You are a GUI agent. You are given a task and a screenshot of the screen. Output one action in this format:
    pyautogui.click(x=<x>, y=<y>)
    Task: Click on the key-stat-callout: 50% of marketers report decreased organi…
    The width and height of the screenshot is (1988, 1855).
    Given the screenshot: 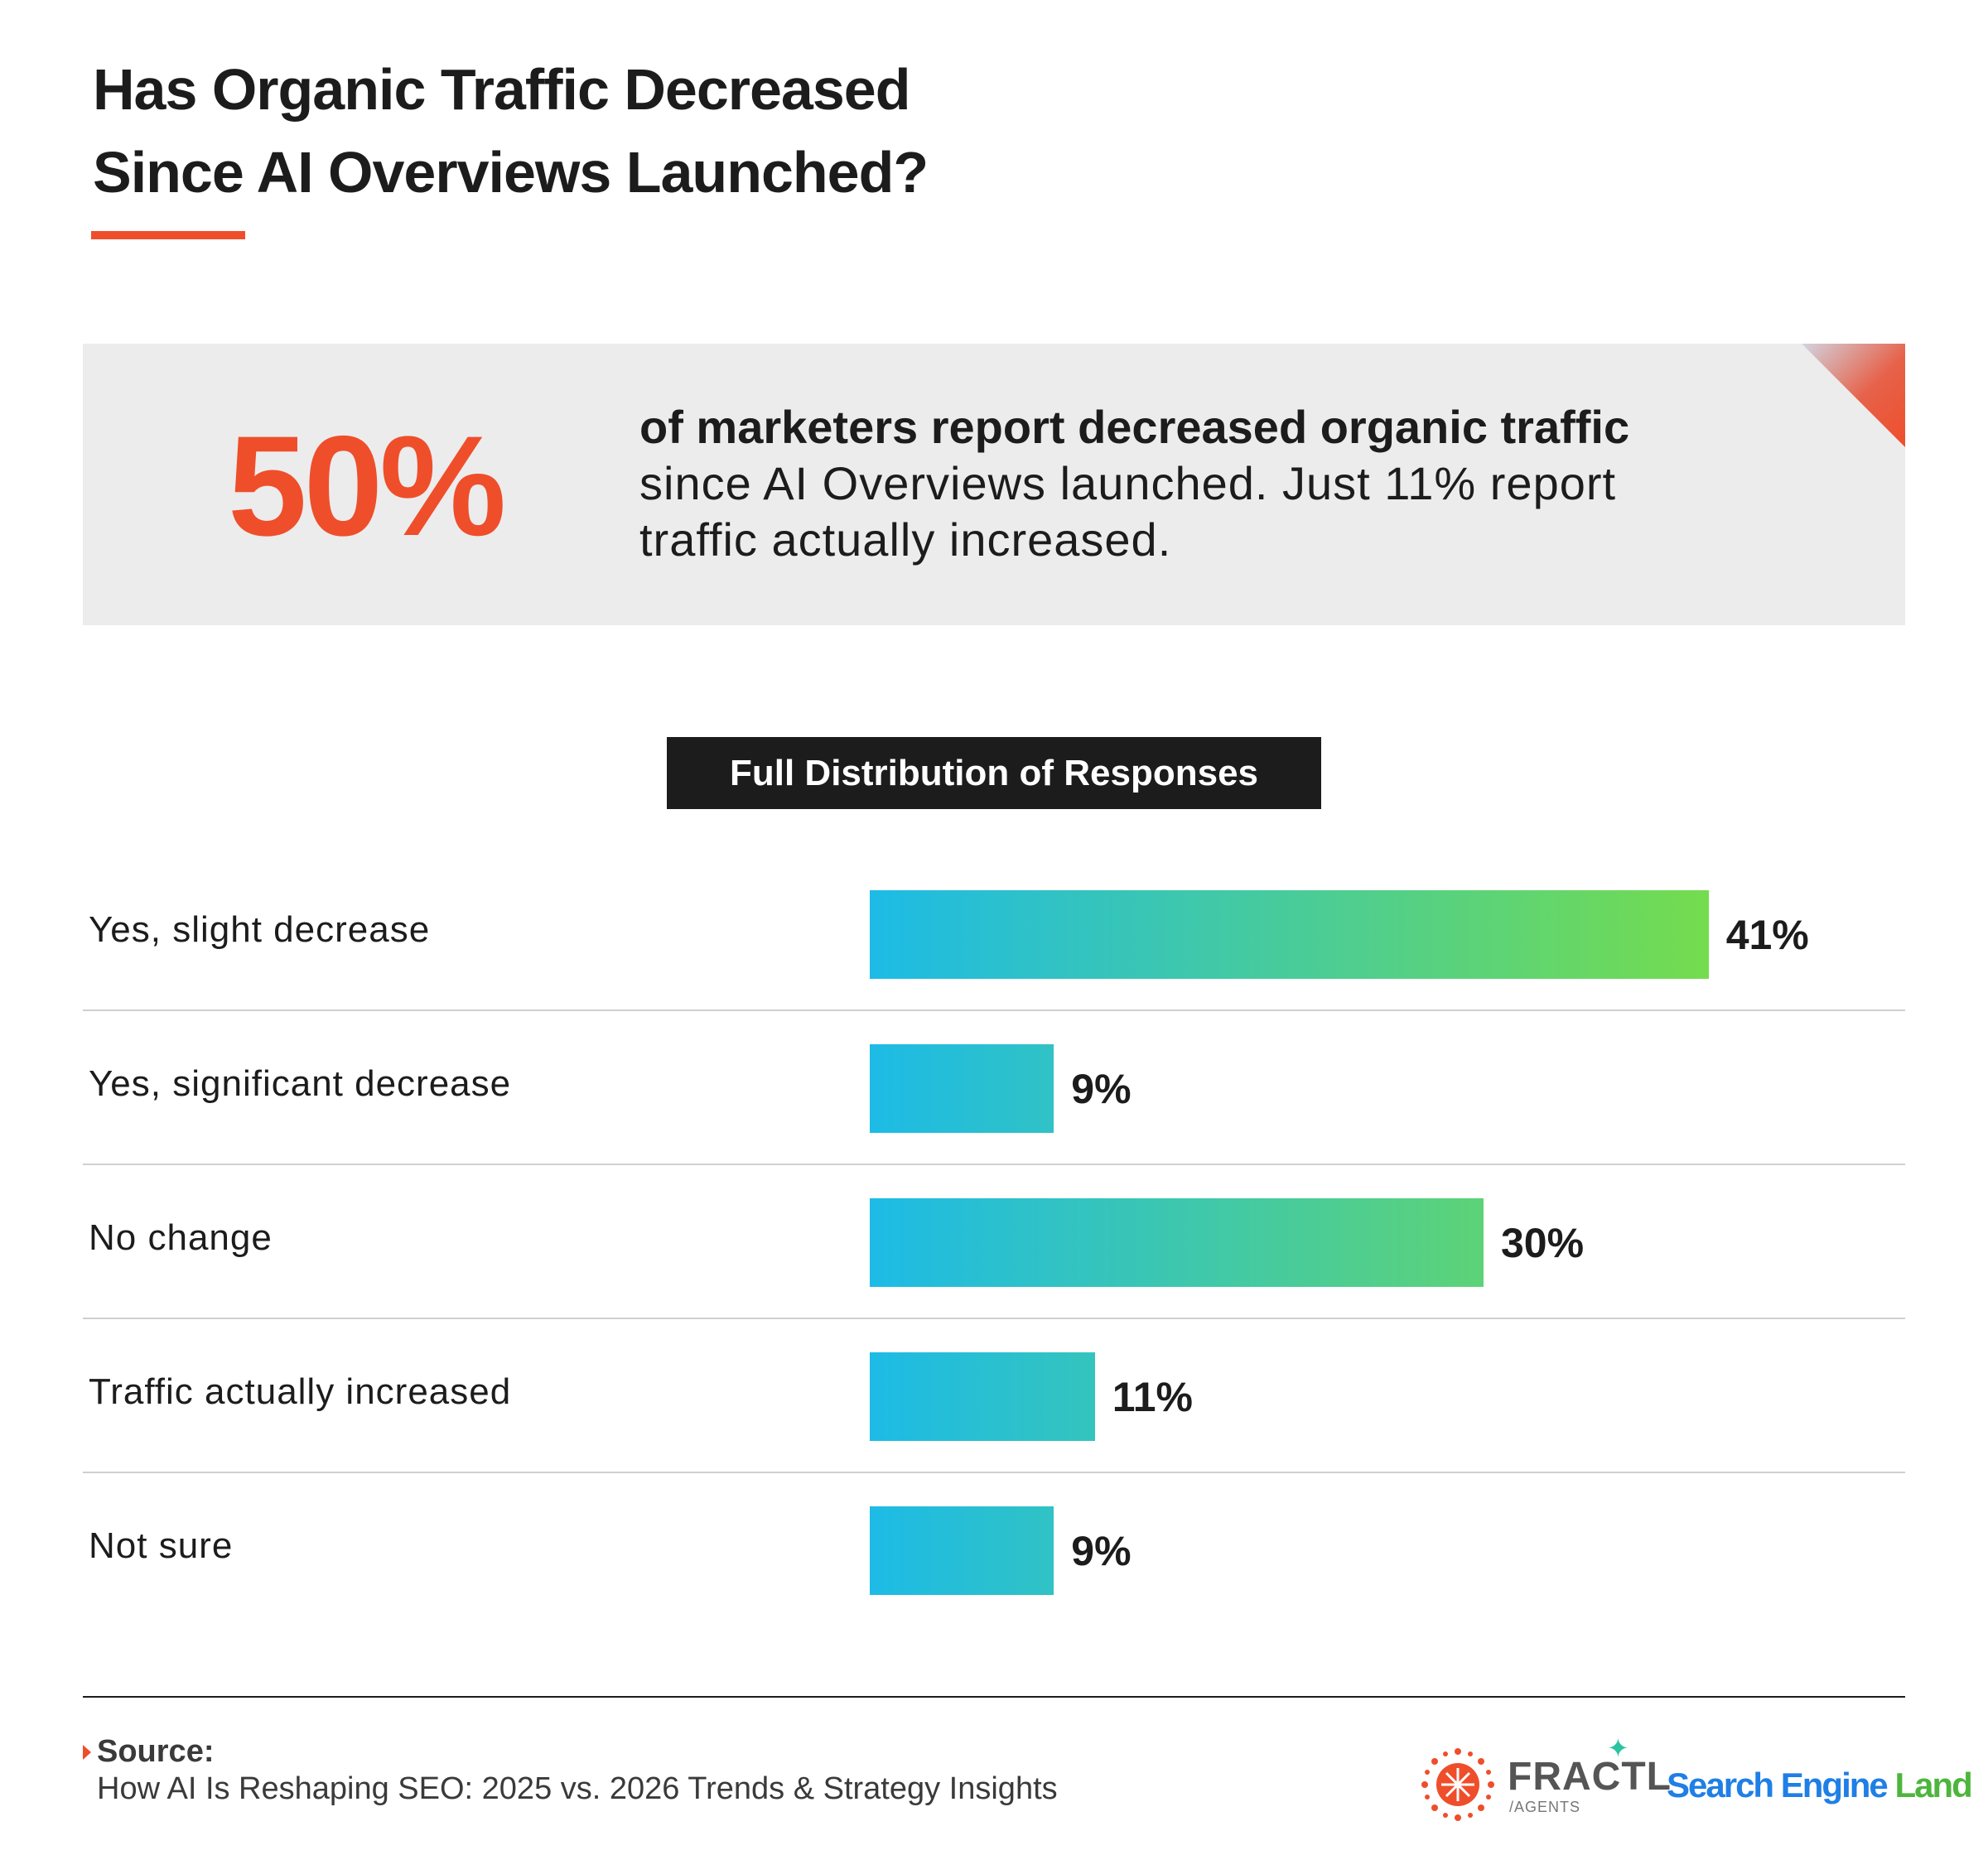 What is the action you would take?
    pyautogui.click(x=994, y=484)
    